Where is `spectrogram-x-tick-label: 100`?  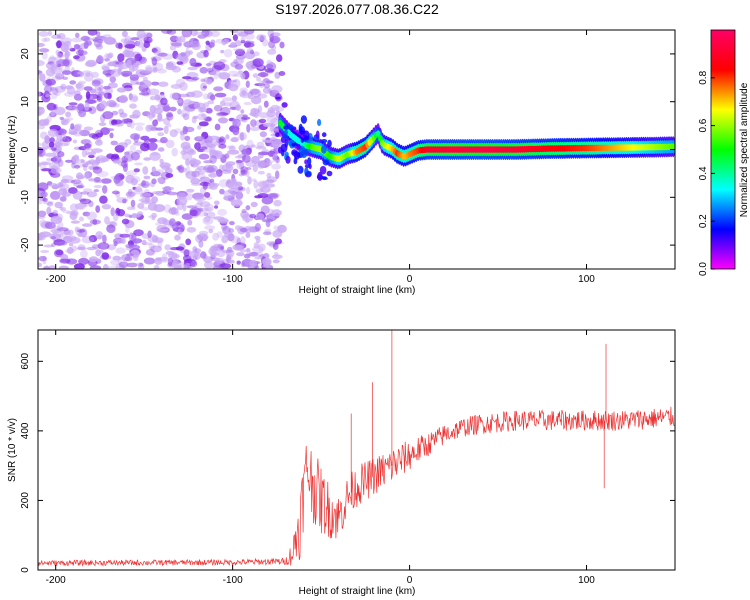
spectrogram-x-tick-label: 100 is located at coordinates (586, 279).